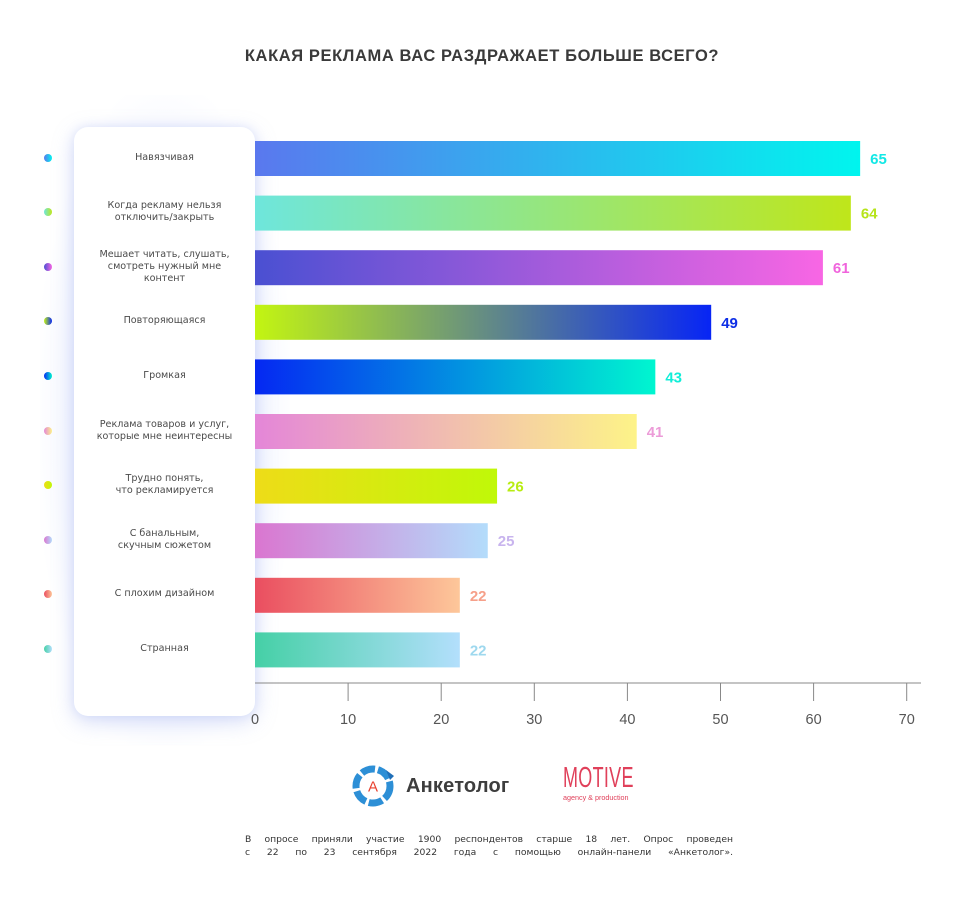 This screenshot has height=900, width=964. I want to click on category-label: Повторяющаяся, so click(164, 321).